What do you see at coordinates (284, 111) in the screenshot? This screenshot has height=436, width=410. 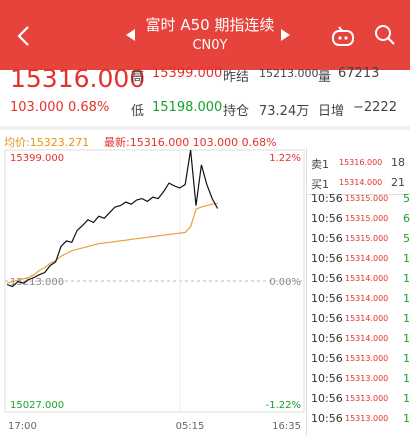 I see `open-interest: 73.24万` at bounding box center [284, 111].